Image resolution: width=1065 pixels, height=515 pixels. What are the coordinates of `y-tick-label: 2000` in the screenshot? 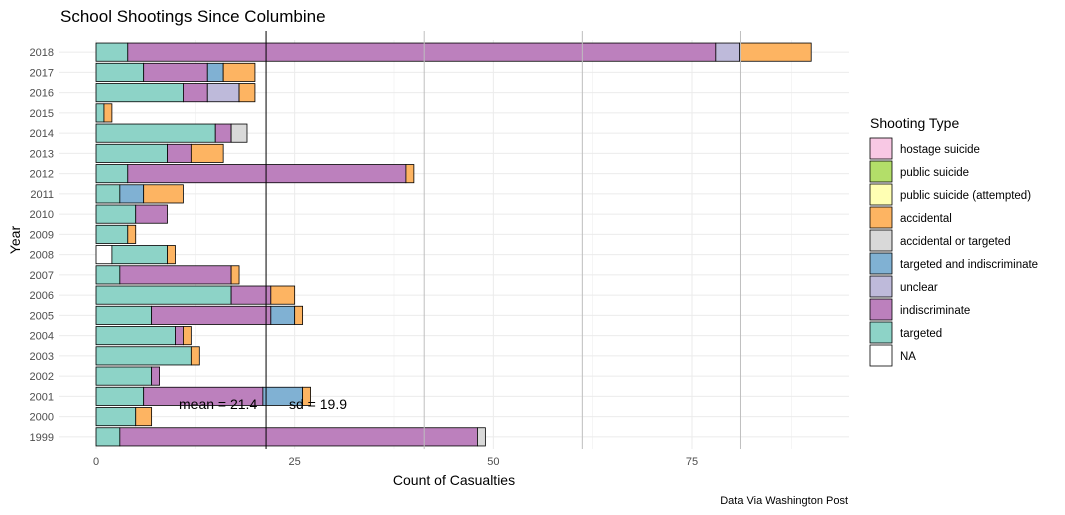 It's located at (42, 418).